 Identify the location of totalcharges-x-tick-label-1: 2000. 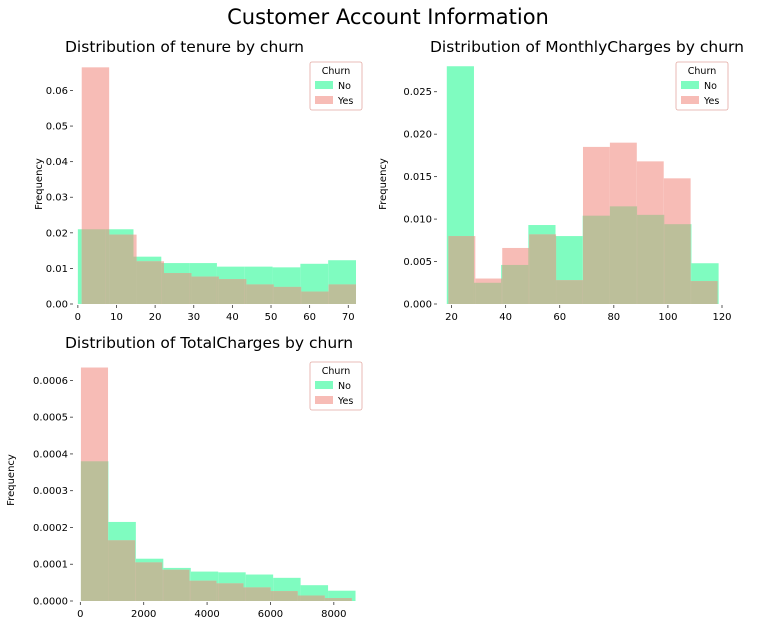
(143, 614).